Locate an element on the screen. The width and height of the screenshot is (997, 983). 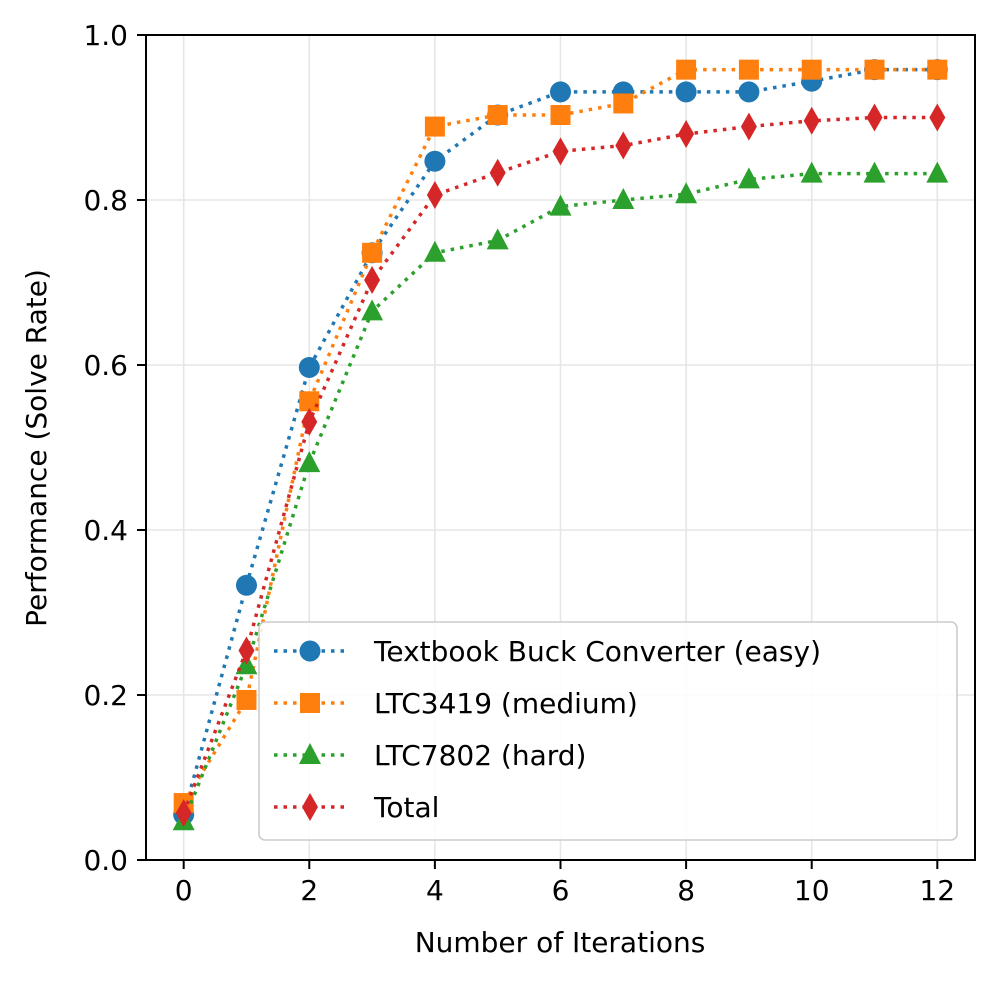
legend-label: LTC7802 (hard) is located at coordinates (480, 755).